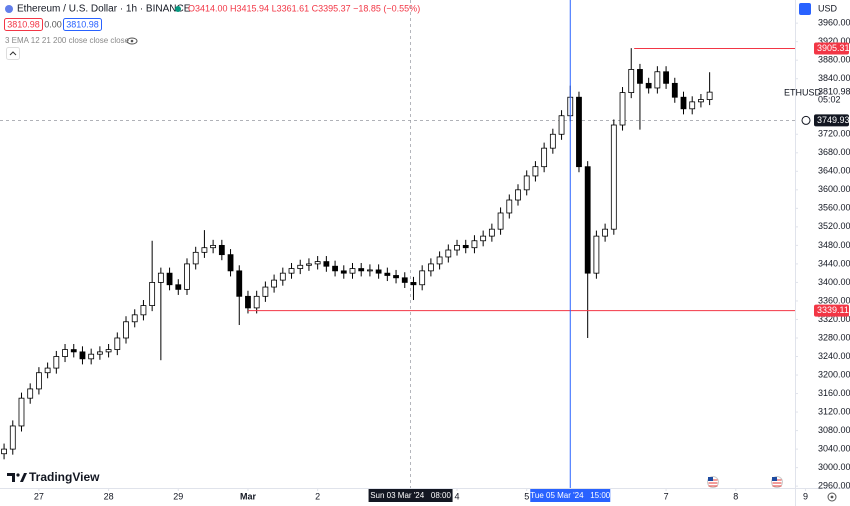 Image resolution: width=850 pixels, height=506 pixels. What do you see at coordinates (828, 8) in the screenshot?
I see `currency: USD` at bounding box center [828, 8].